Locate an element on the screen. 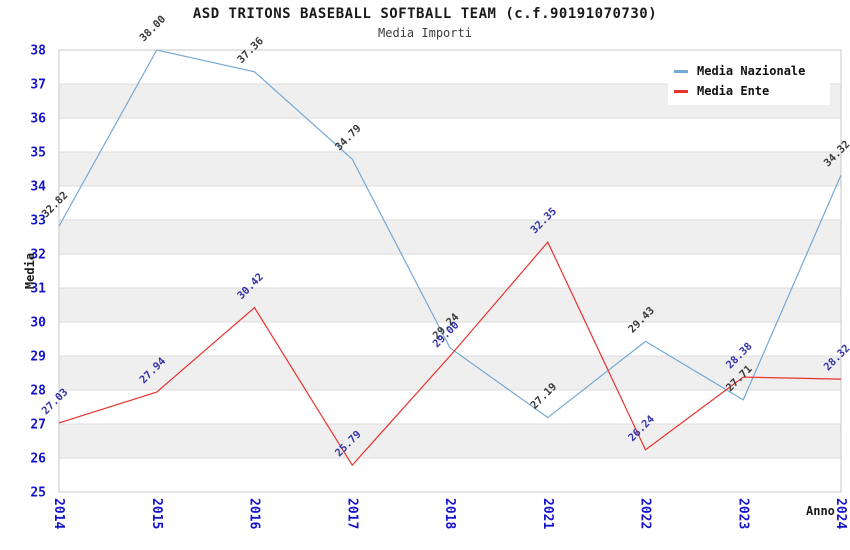  x-tick-label: 2023 is located at coordinates (742, 513).